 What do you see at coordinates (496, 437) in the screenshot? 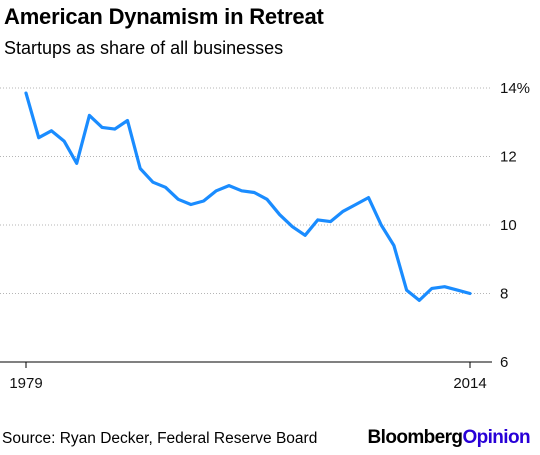
I see `brand-accent: Opinion` at bounding box center [496, 437].